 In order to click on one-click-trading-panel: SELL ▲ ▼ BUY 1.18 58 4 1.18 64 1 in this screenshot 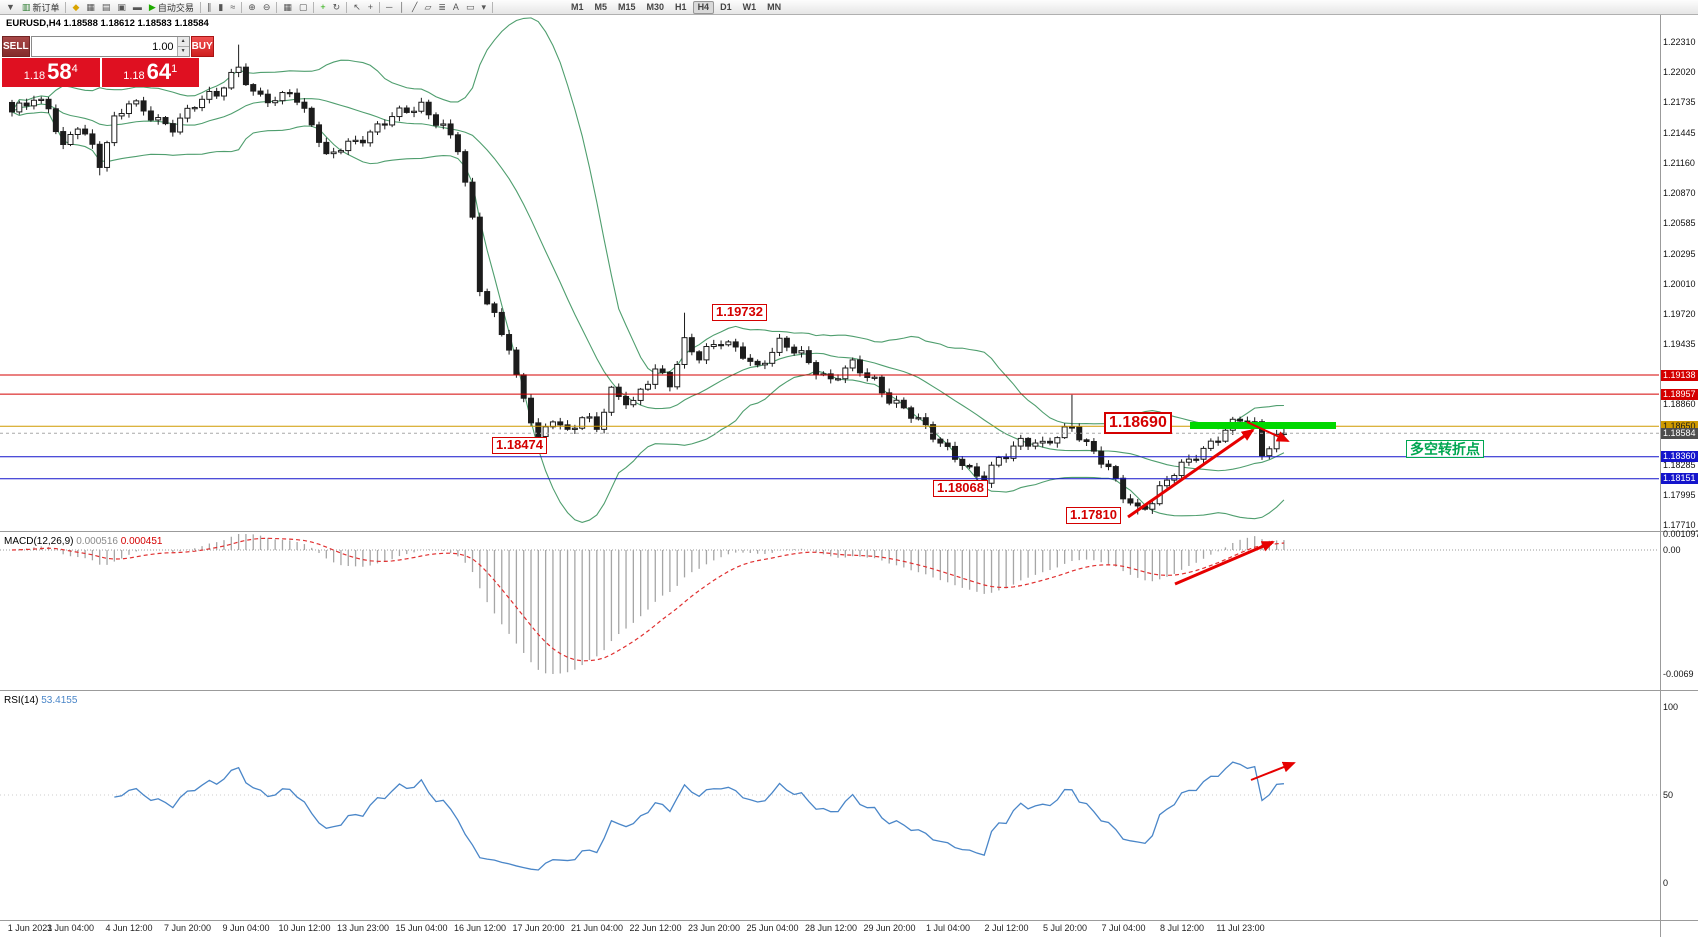, I will do `click(108, 61)`.